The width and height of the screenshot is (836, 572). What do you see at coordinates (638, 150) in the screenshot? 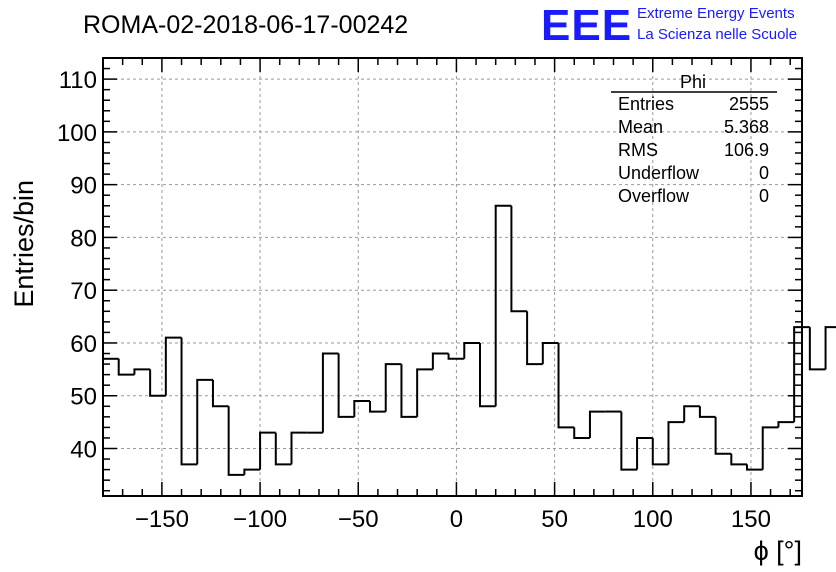
I see `stats-label: RMS` at bounding box center [638, 150].